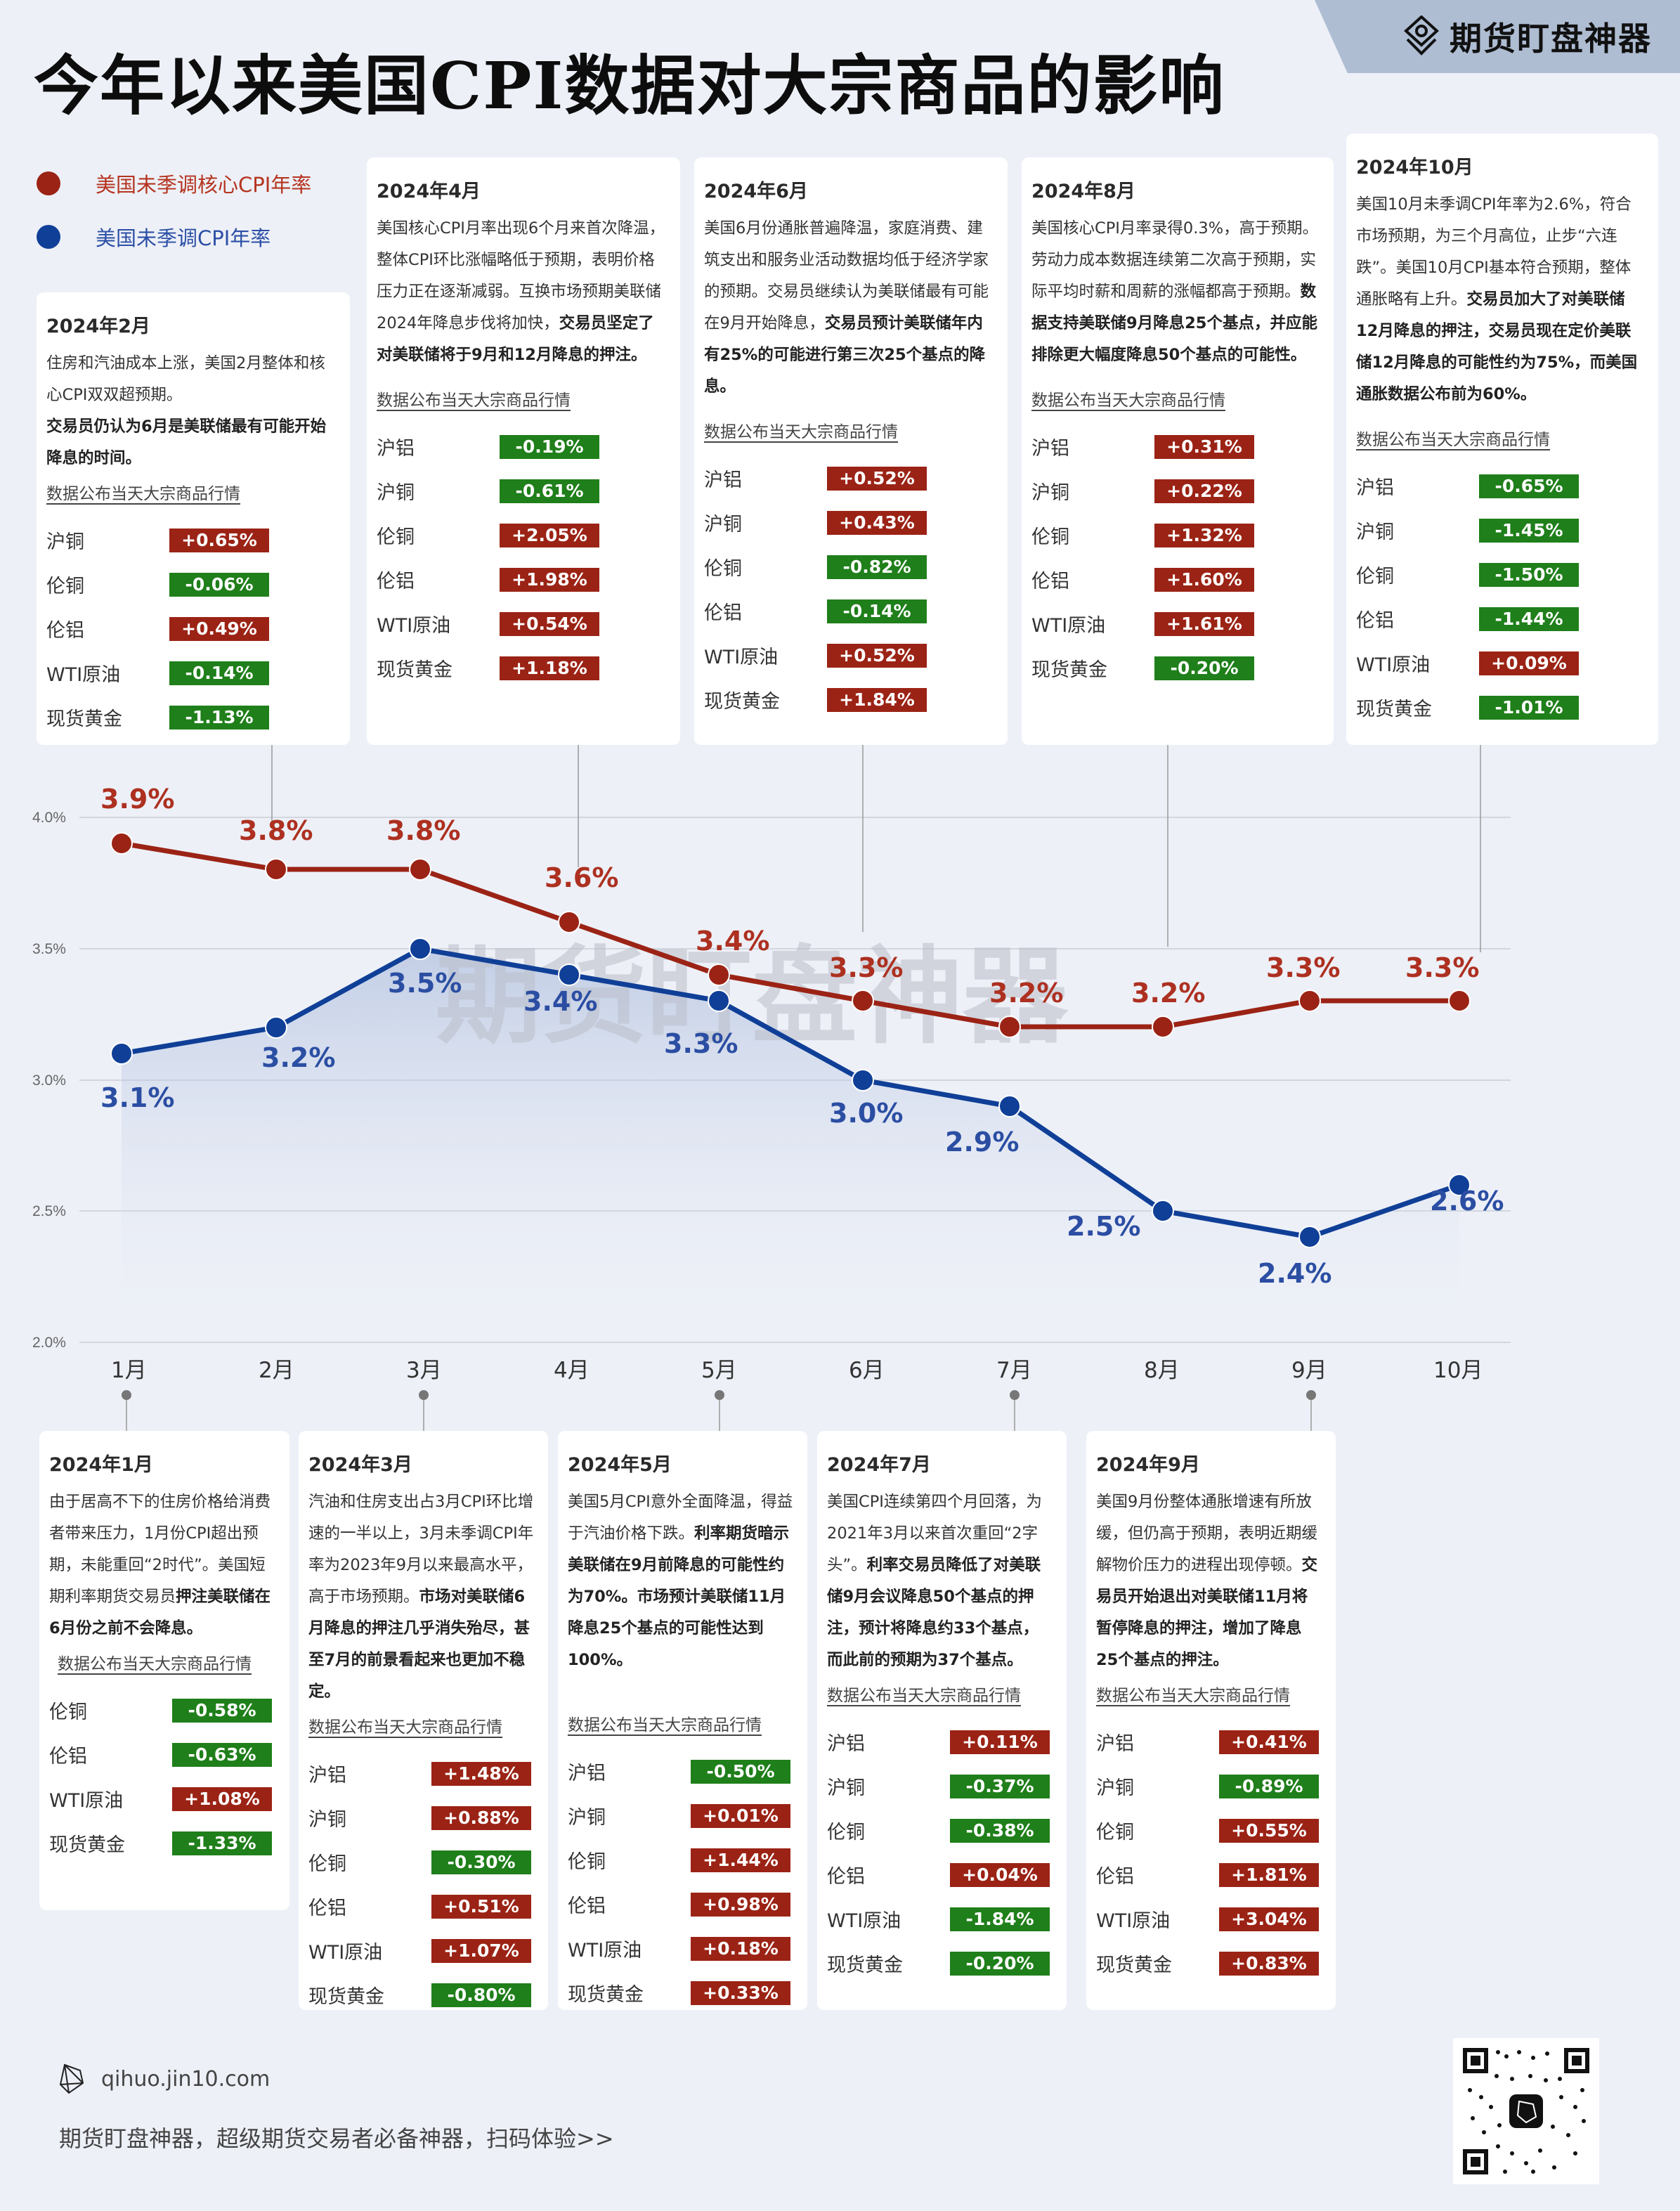 The height and width of the screenshot is (2211, 1680). What do you see at coordinates (1134, 1965) in the screenshot?
I see `commodity-name: 现货黄金` at bounding box center [1134, 1965].